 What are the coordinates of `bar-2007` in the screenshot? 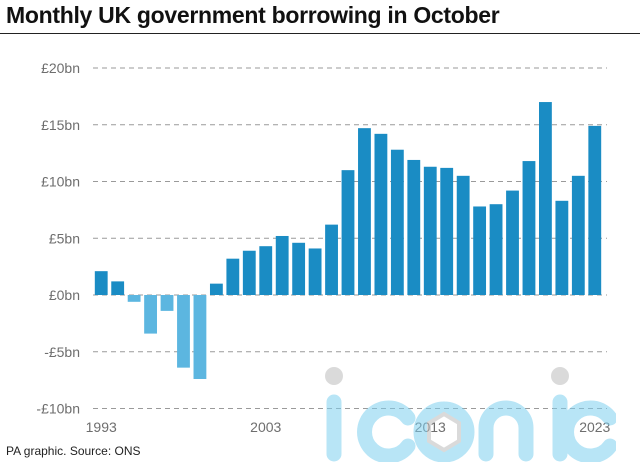 It's located at (331, 259).